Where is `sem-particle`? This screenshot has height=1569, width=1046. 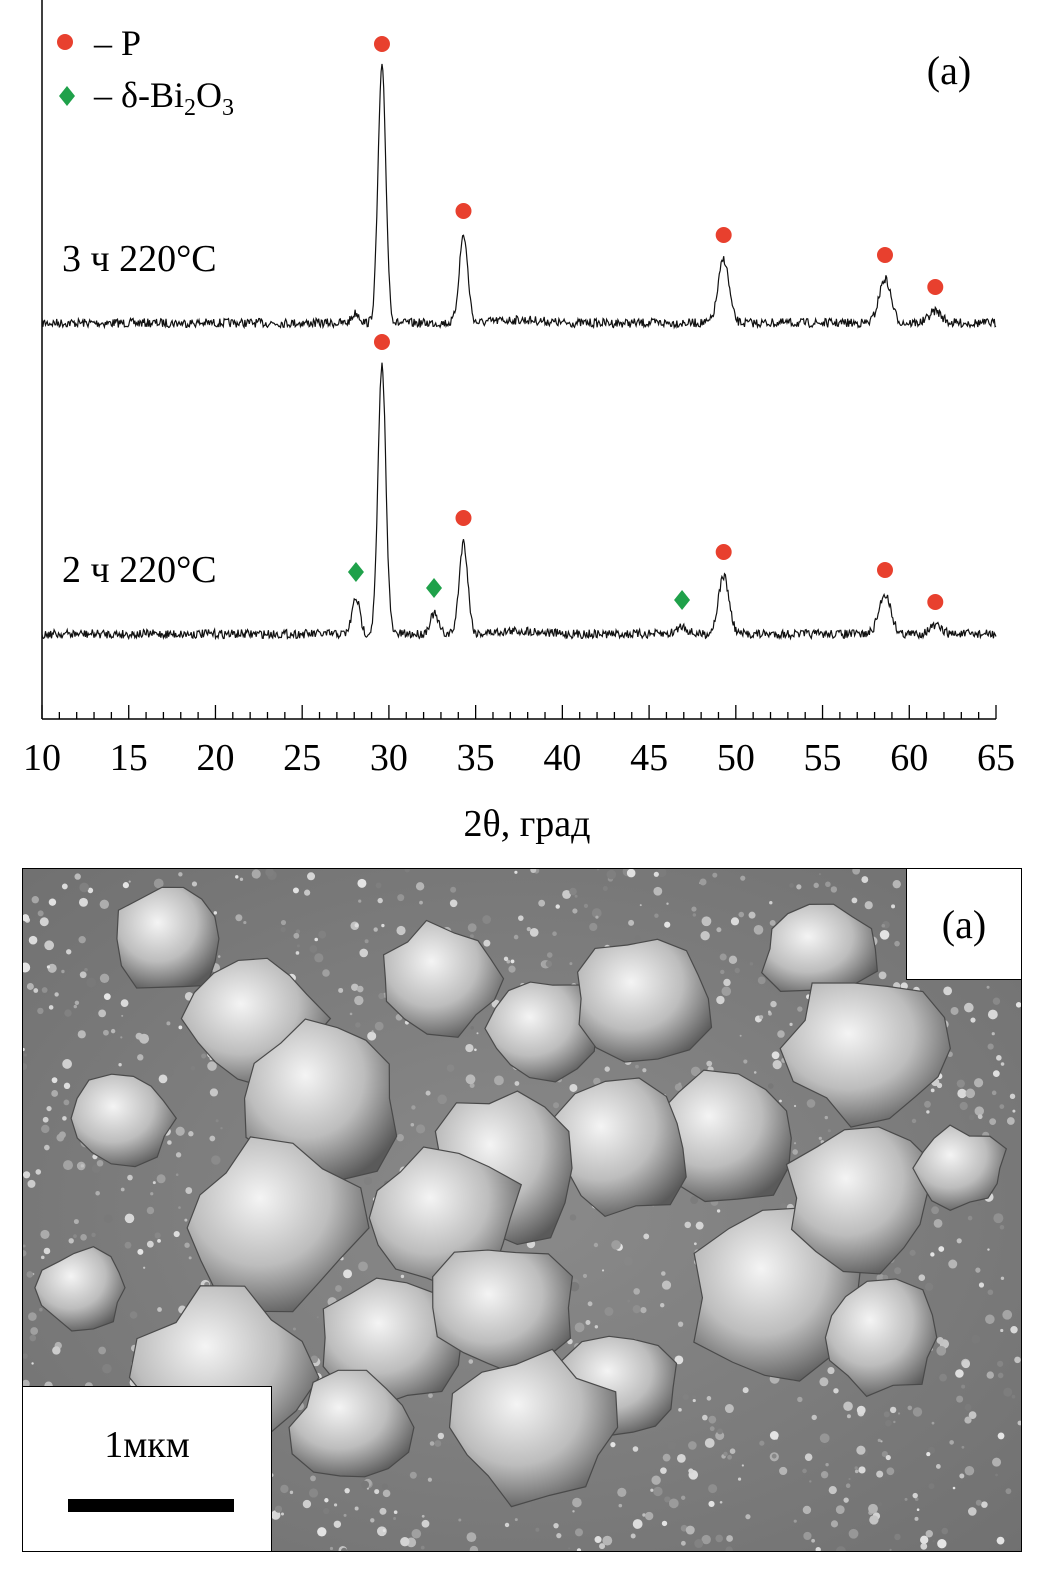
sem-particle is located at coordinates (443, 978).